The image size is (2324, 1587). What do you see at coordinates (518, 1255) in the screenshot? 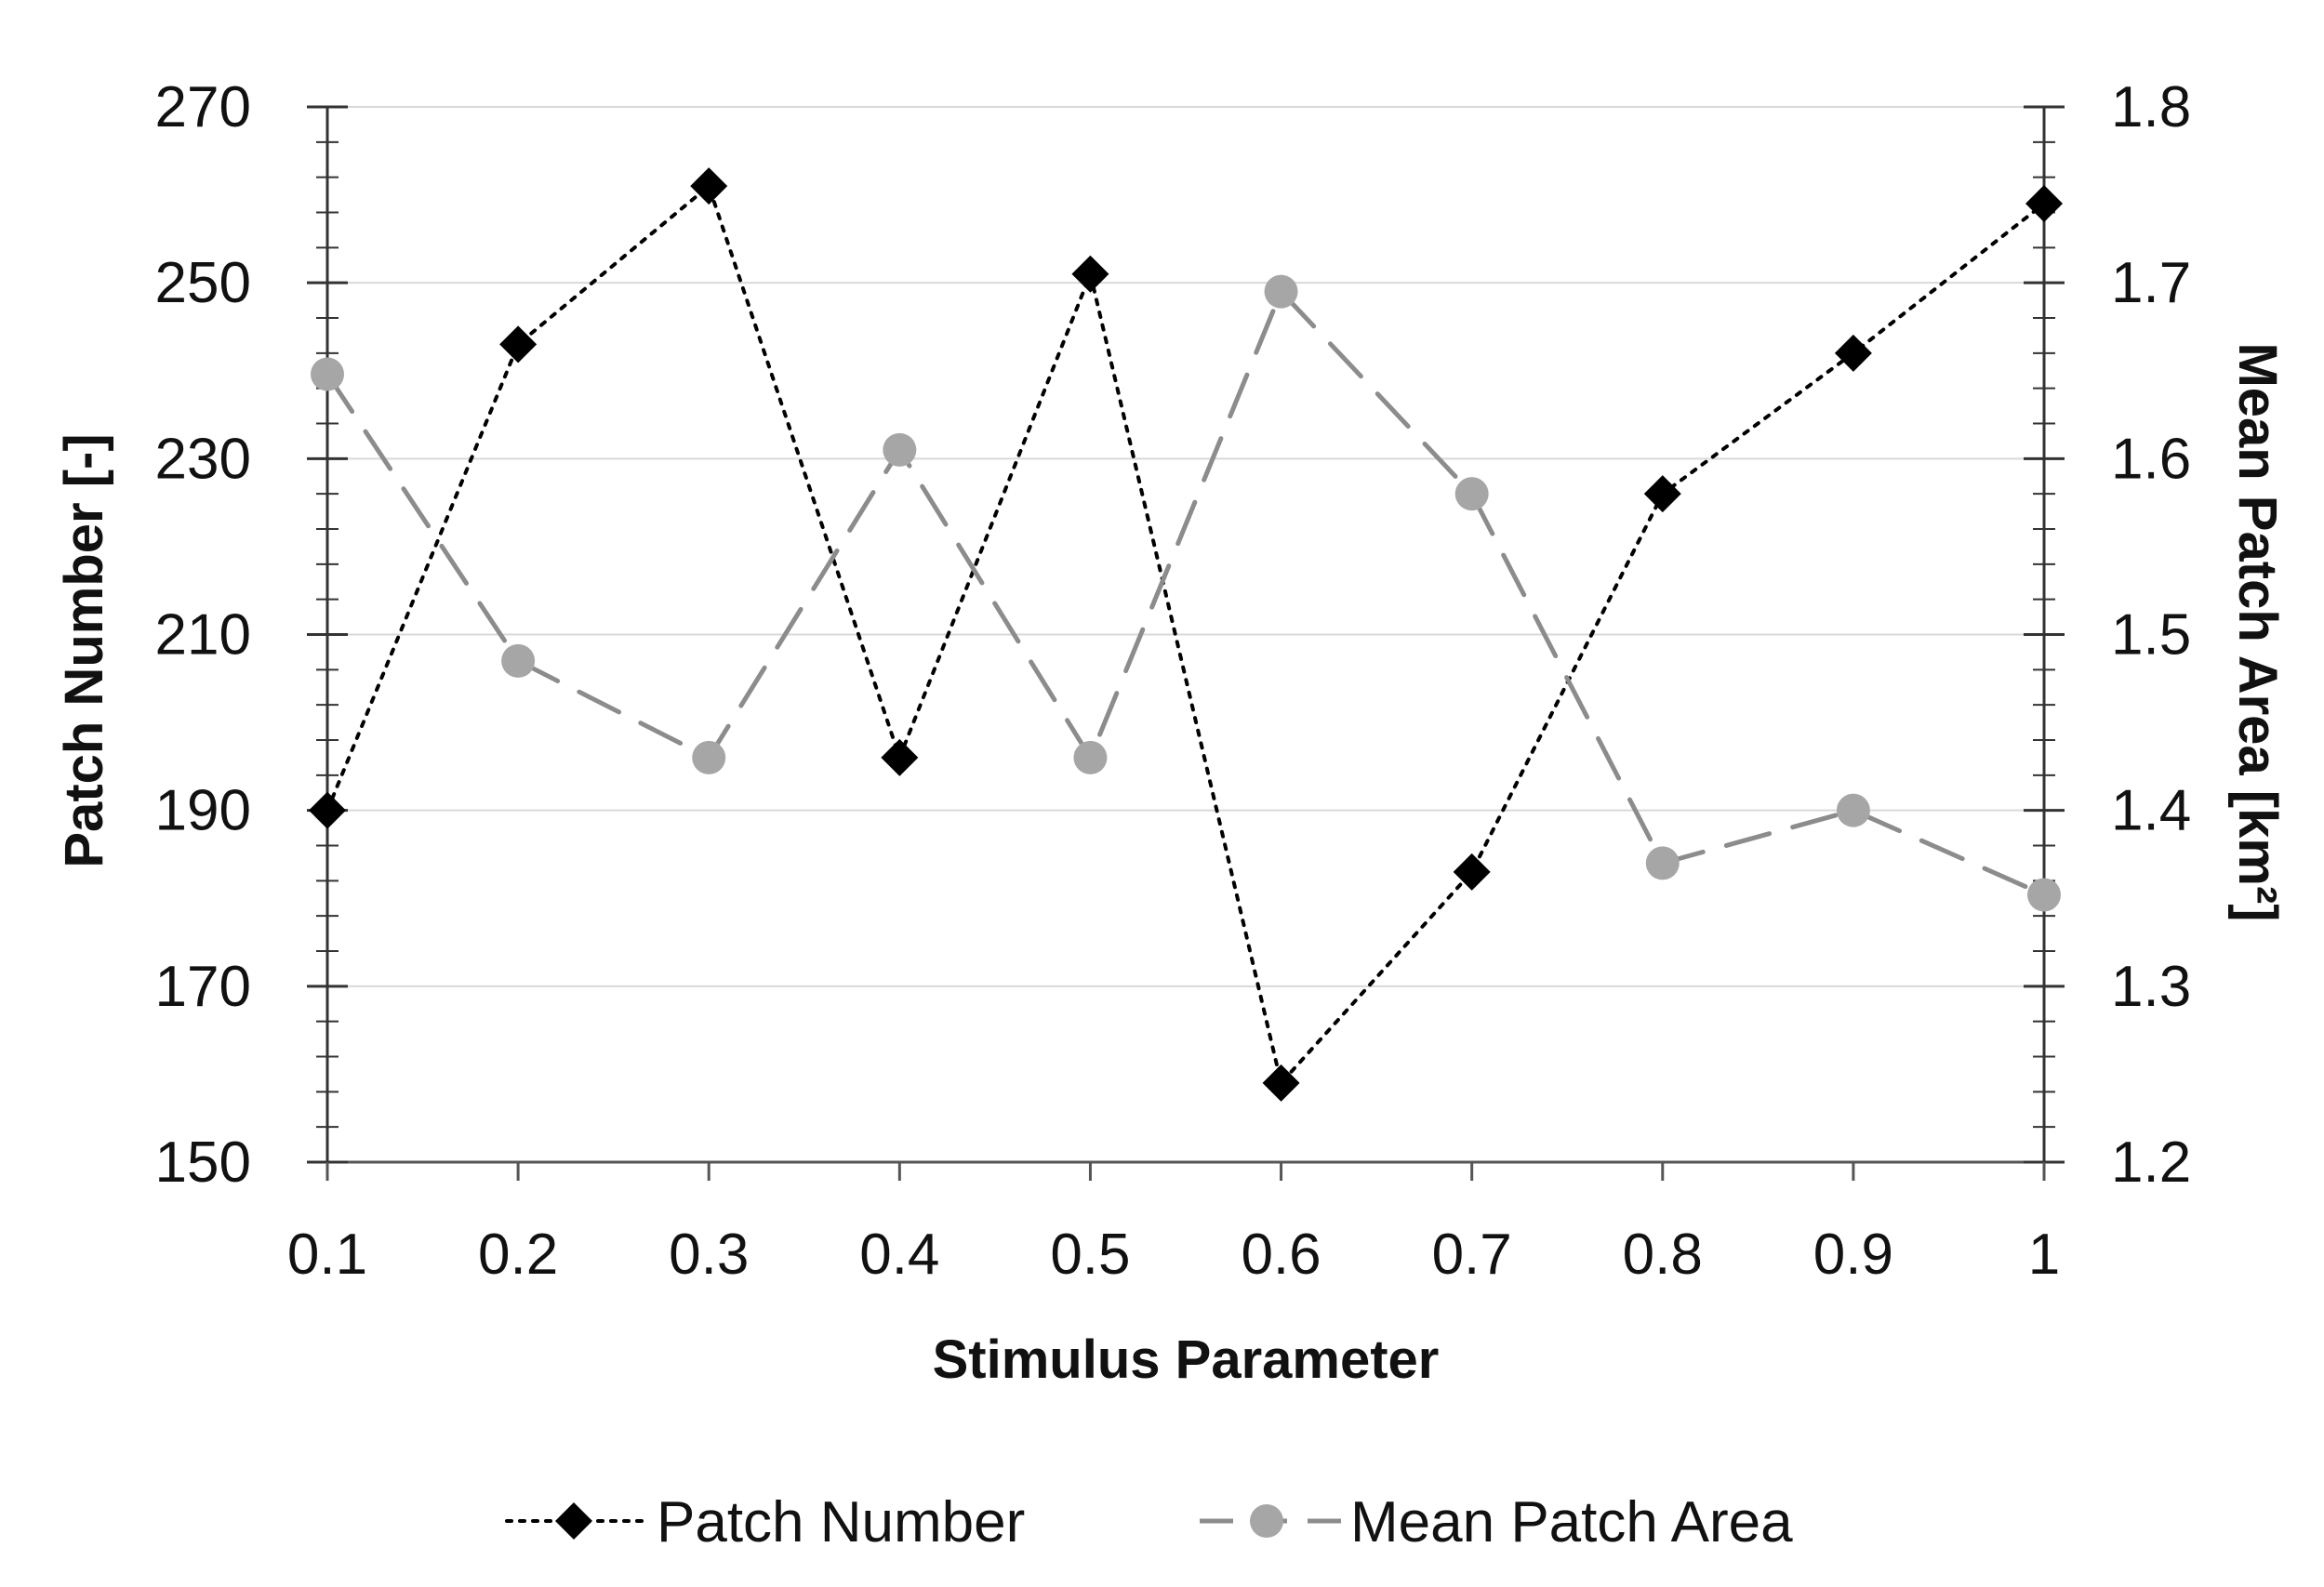
I see `x-tick-label: 0.2` at bounding box center [518, 1255].